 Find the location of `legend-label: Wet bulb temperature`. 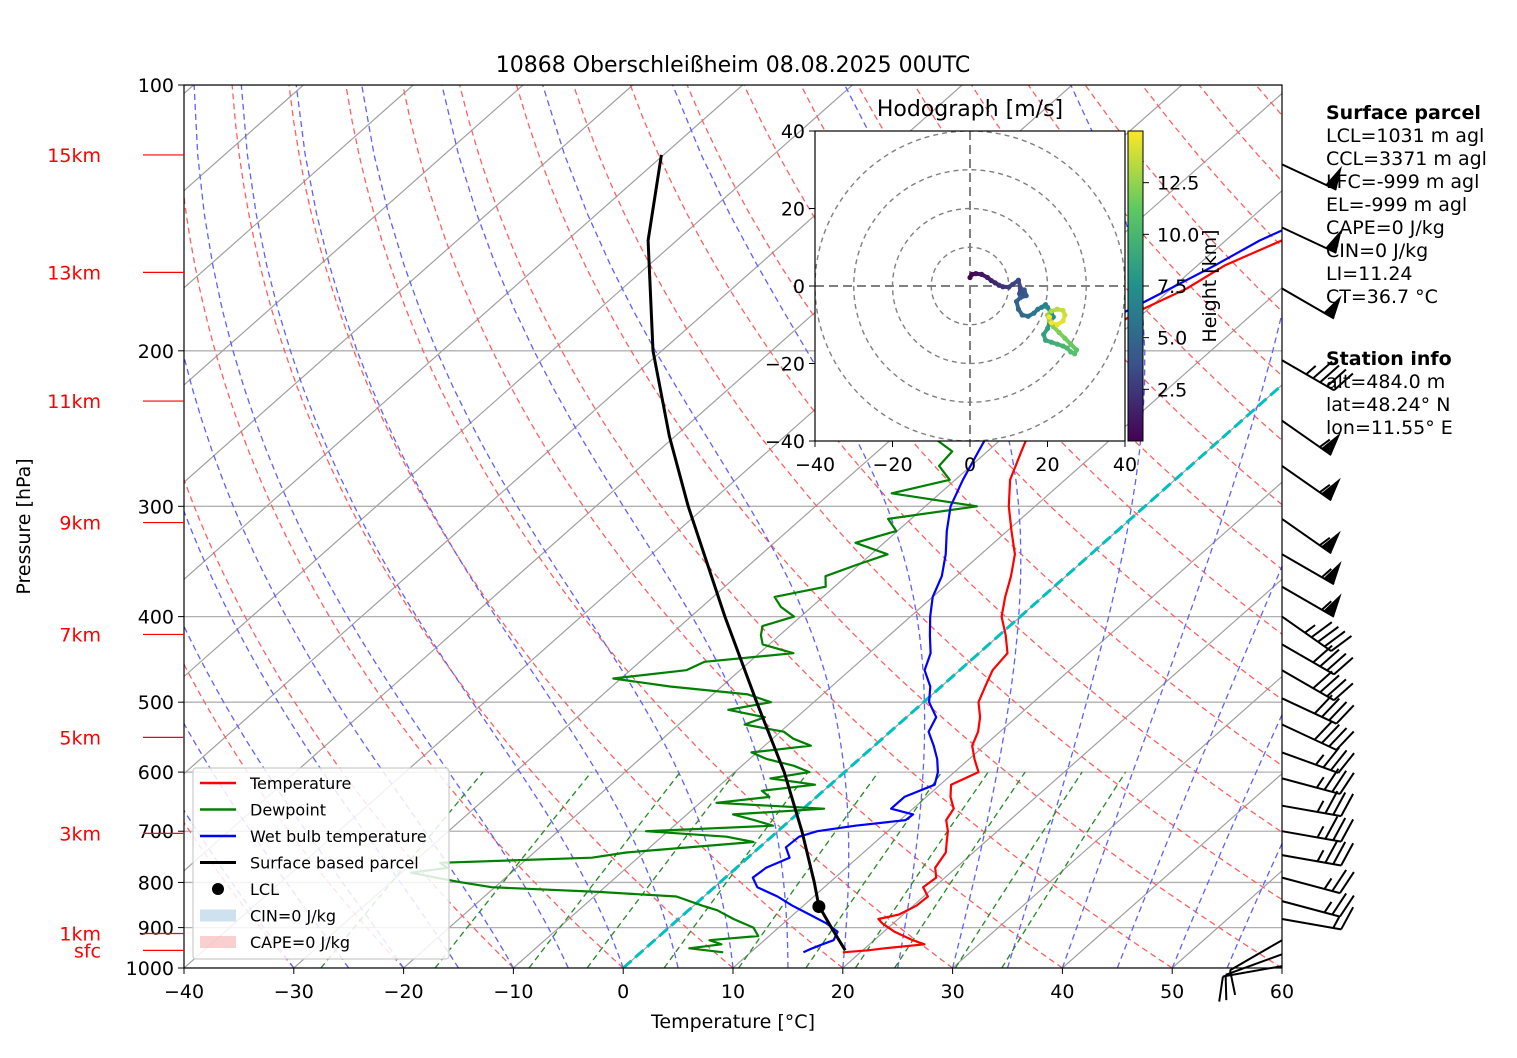

legend-label: Wet bulb temperature is located at coordinates (338, 836).